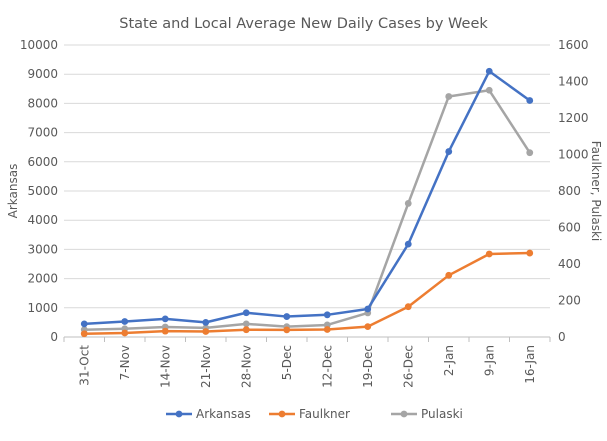 Image resolution: width=607 pixels, height=441 pixels. I want to click on left-tick-label: 1000, so click(42, 308).